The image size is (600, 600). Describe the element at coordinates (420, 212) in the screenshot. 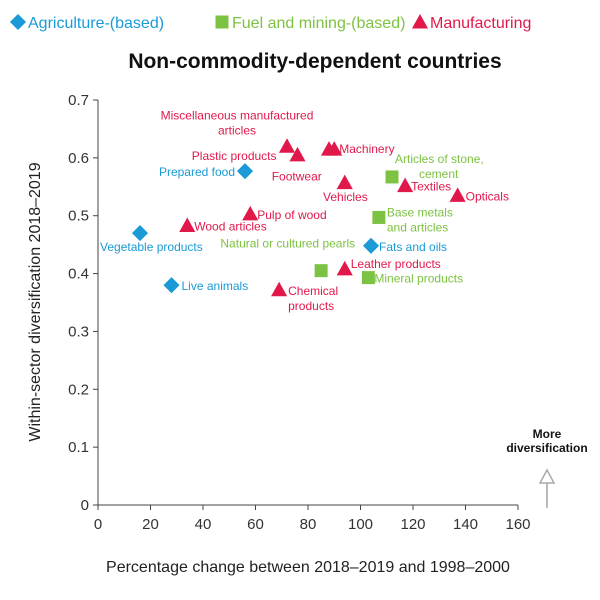

I see `point-label: Base metals` at that location.